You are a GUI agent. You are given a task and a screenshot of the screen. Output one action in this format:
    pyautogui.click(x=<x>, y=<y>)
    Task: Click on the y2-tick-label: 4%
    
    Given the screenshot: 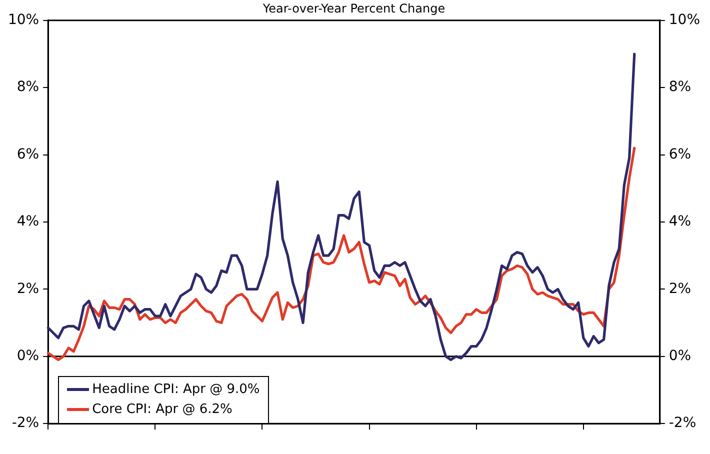 What is the action you would take?
    pyautogui.click(x=680, y=222)
    